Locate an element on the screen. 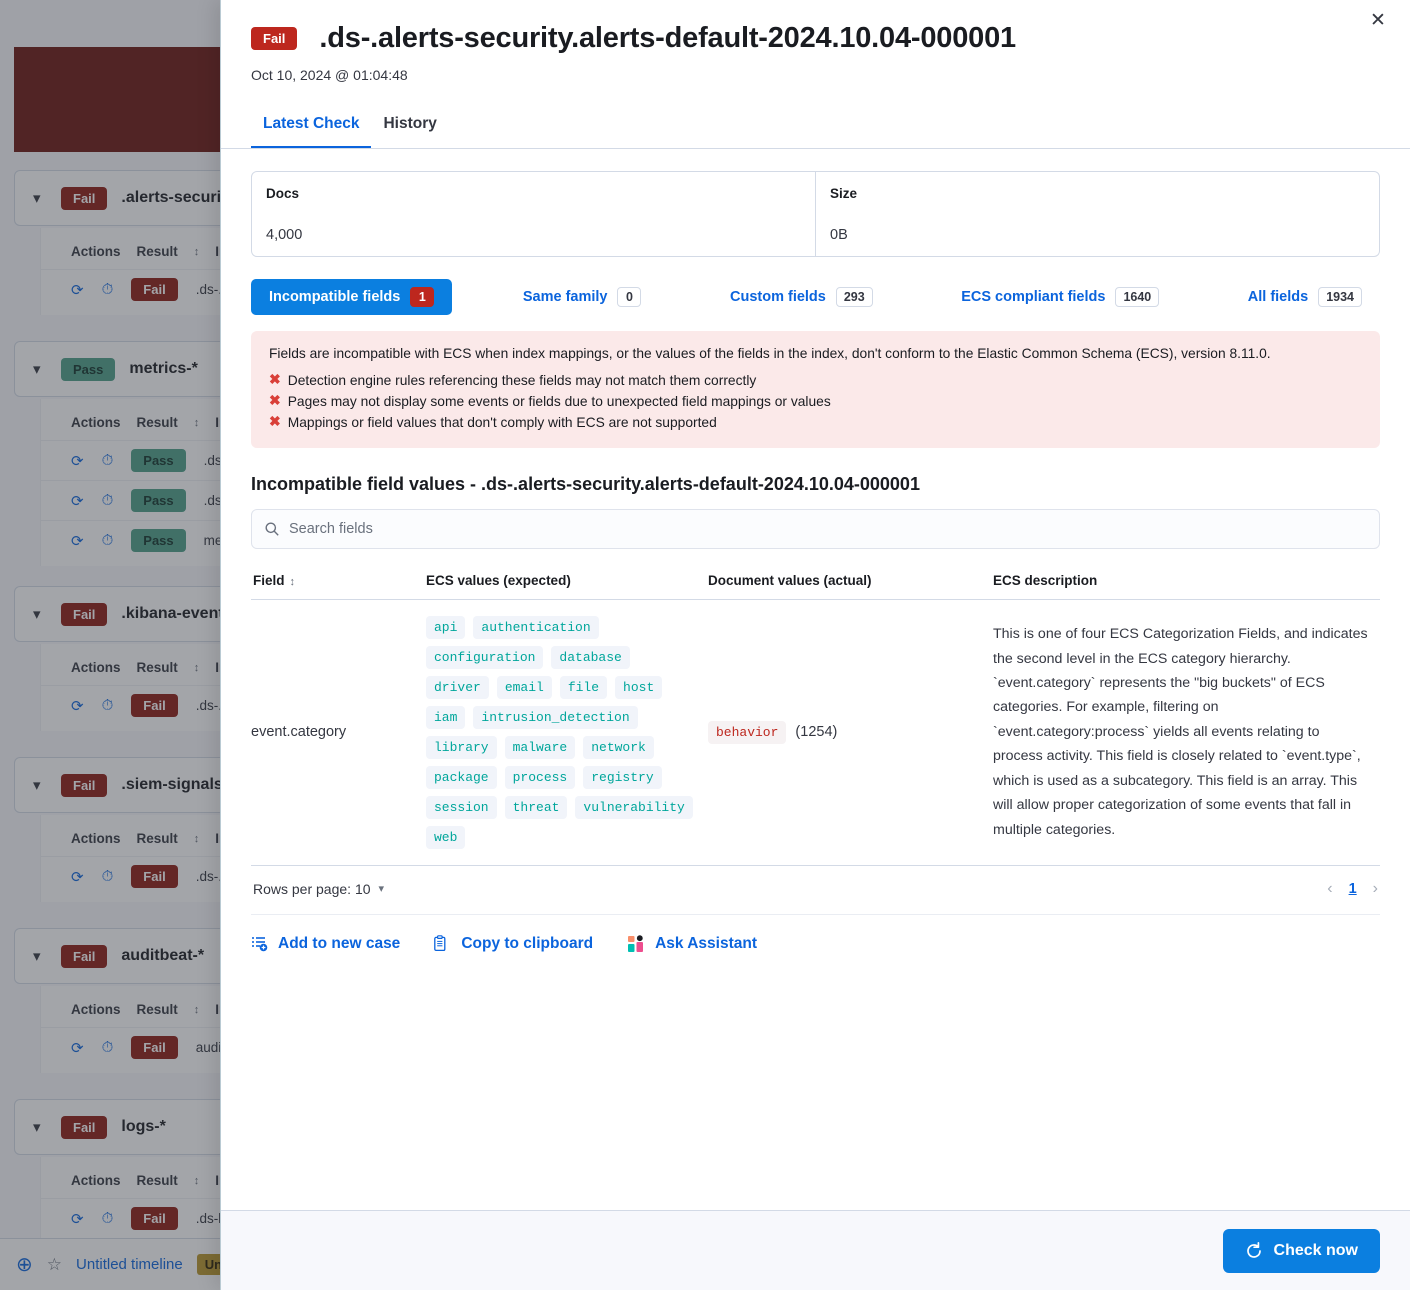  tab-latest-check: Latest Check is located at coordinates (311, 126).